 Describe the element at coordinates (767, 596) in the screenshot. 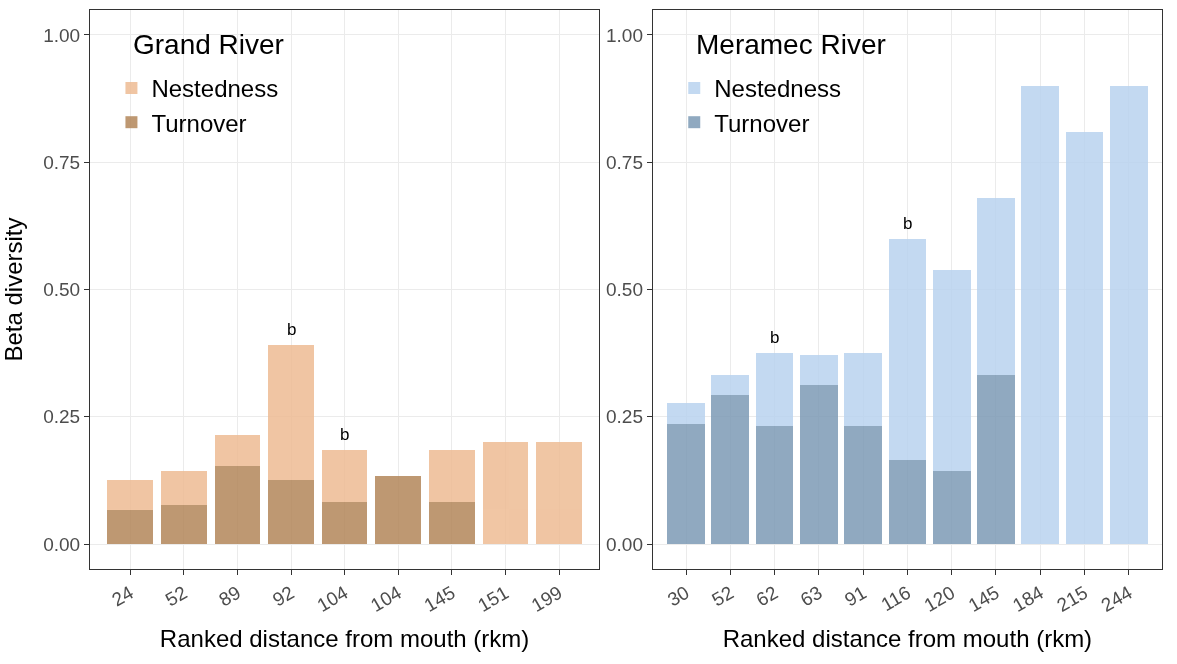

I see `x-tick-label: 62` at that location.